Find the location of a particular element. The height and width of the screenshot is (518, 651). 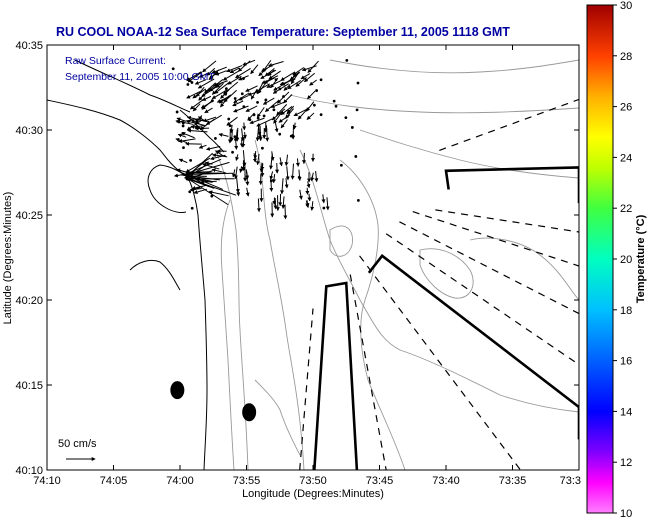

x-tick-label: 73:50 is located at coordinates (313, 481).